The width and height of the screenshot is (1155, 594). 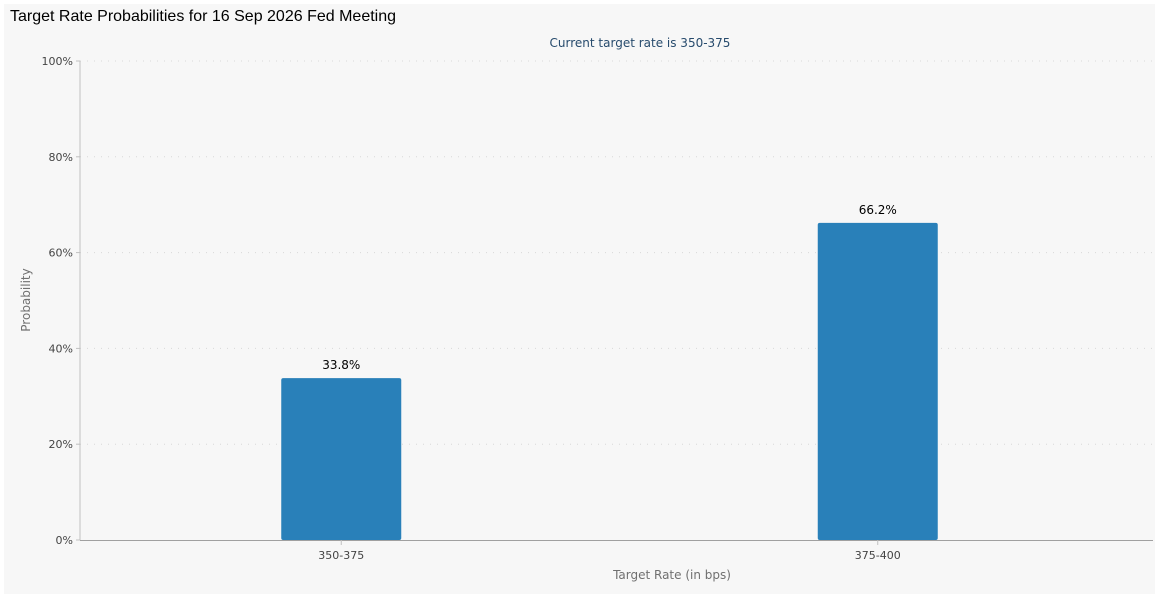 What do you see at coordinates (26, 299) in the screenshot?
I see `y-axis-title: Probability` at bounding box center [26, 299].